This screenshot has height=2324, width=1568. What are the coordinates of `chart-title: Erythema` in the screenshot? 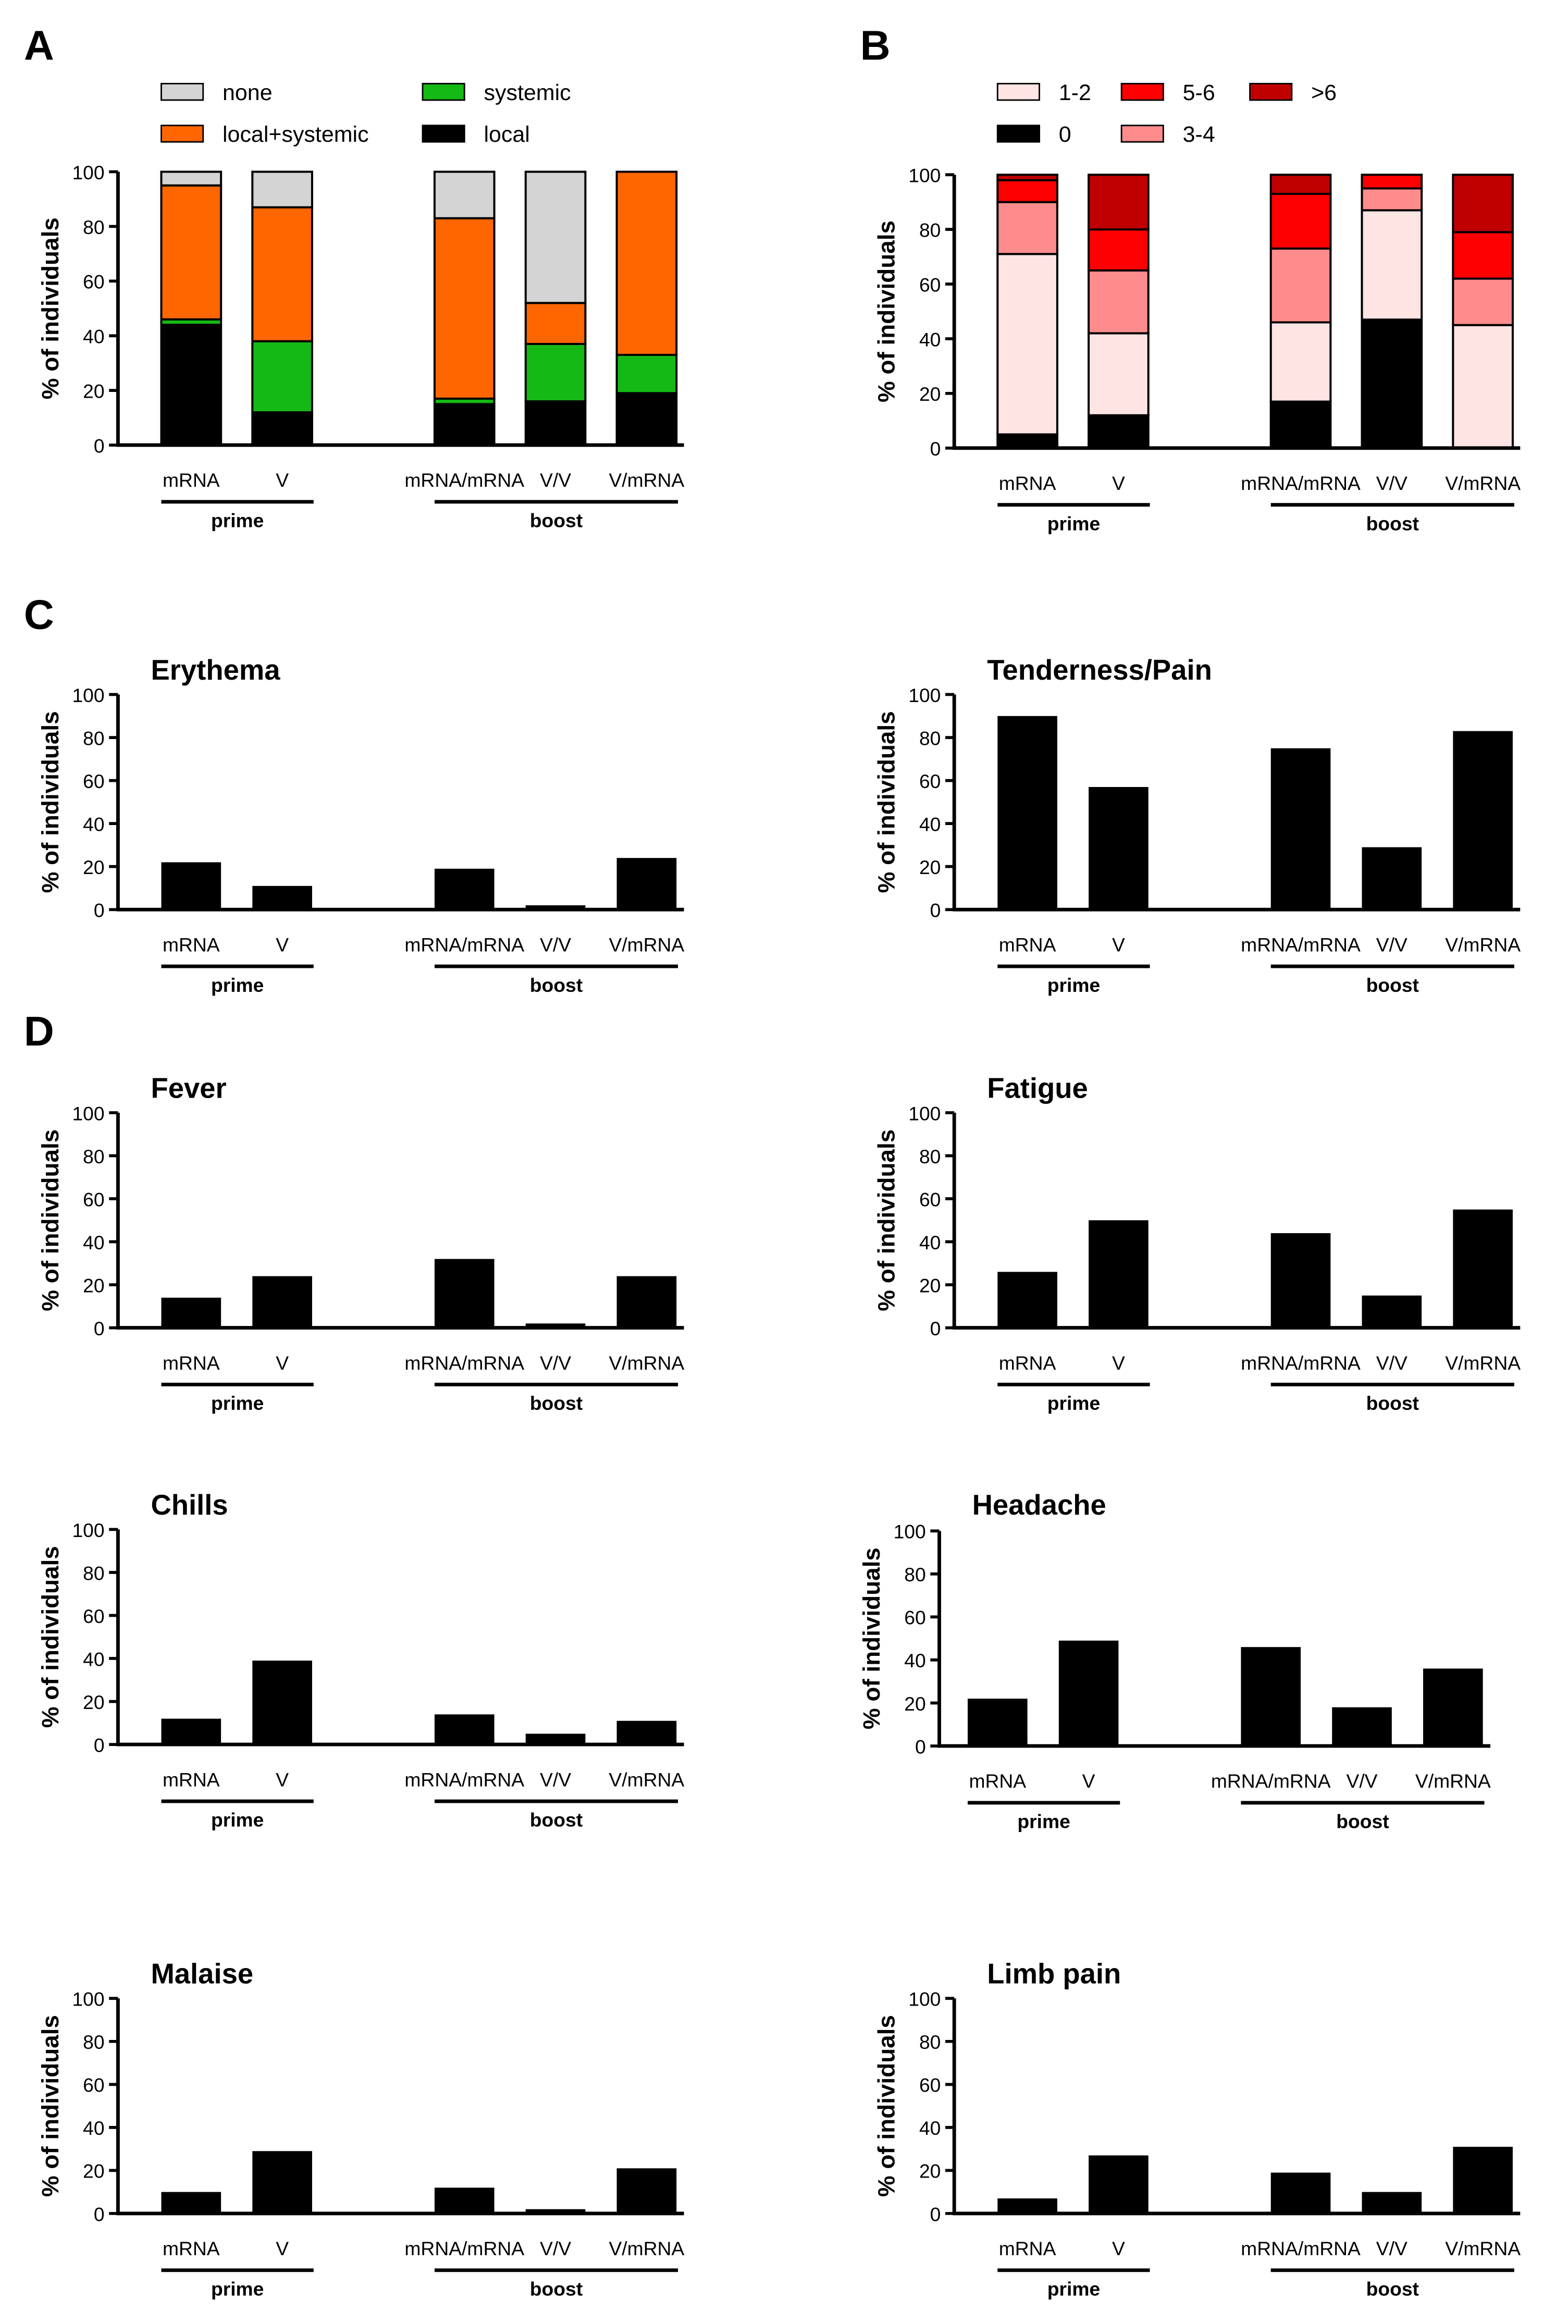 It's located at (215, 670).